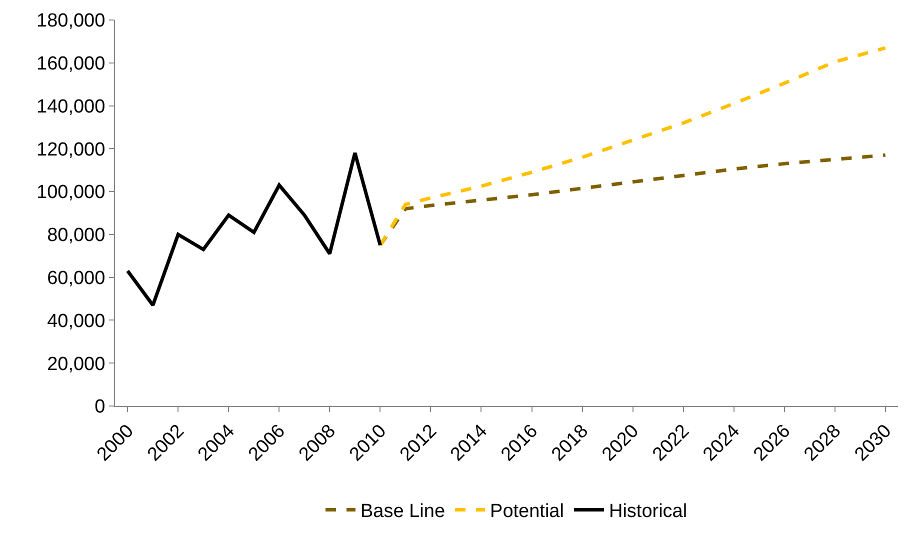 Image resolution: width=908 pixels, height=541 pixels. I want to click on legend-label: Potential, so click(527, 511).